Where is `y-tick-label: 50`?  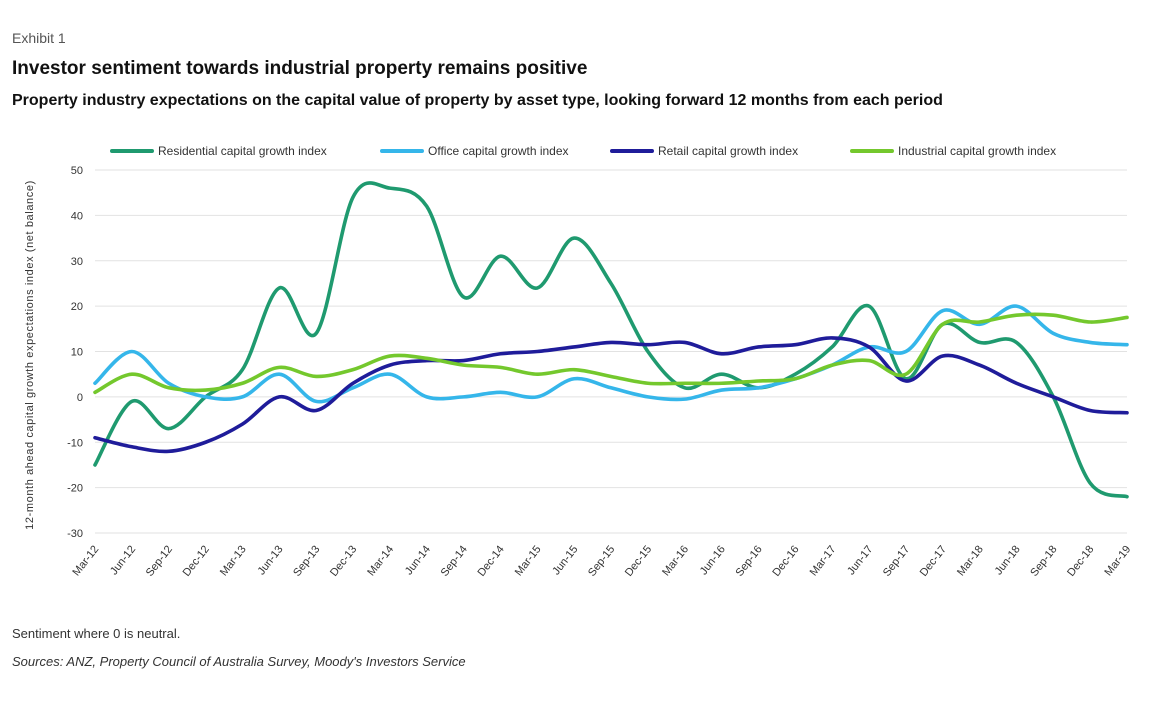
y-tick-label: 50 is located at coordinates (77, 171).